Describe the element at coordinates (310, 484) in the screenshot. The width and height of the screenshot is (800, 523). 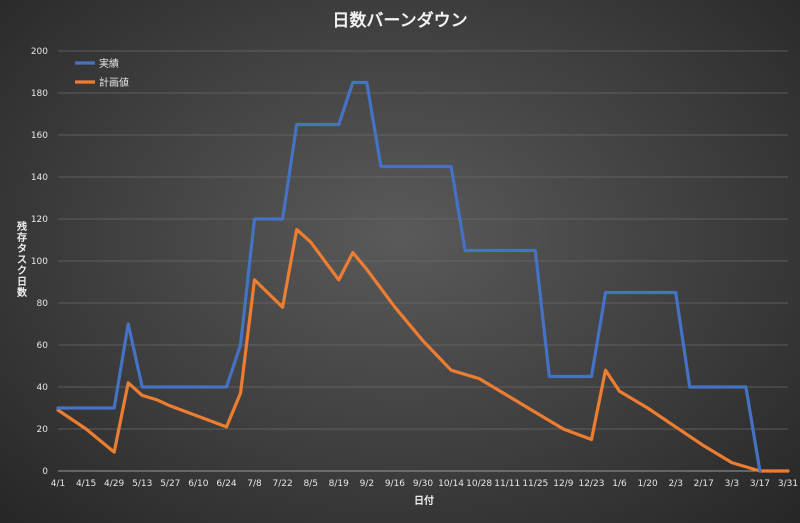
I see `x-tick-label: 8/5` at that location.